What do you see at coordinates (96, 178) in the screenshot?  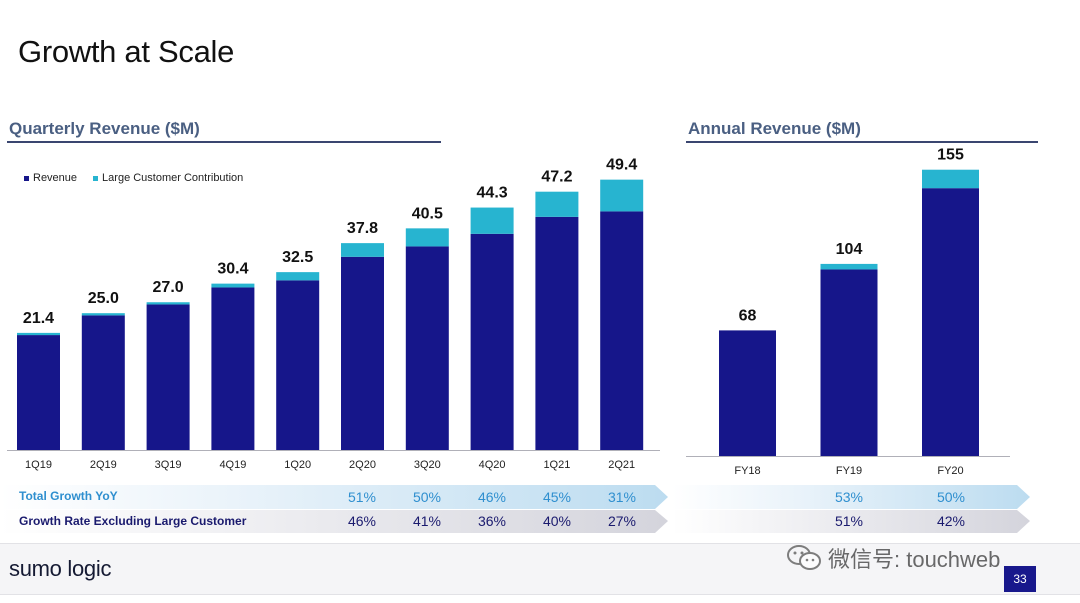 I see `legend-swatch-large-customer` at bounding box center [96, 178].